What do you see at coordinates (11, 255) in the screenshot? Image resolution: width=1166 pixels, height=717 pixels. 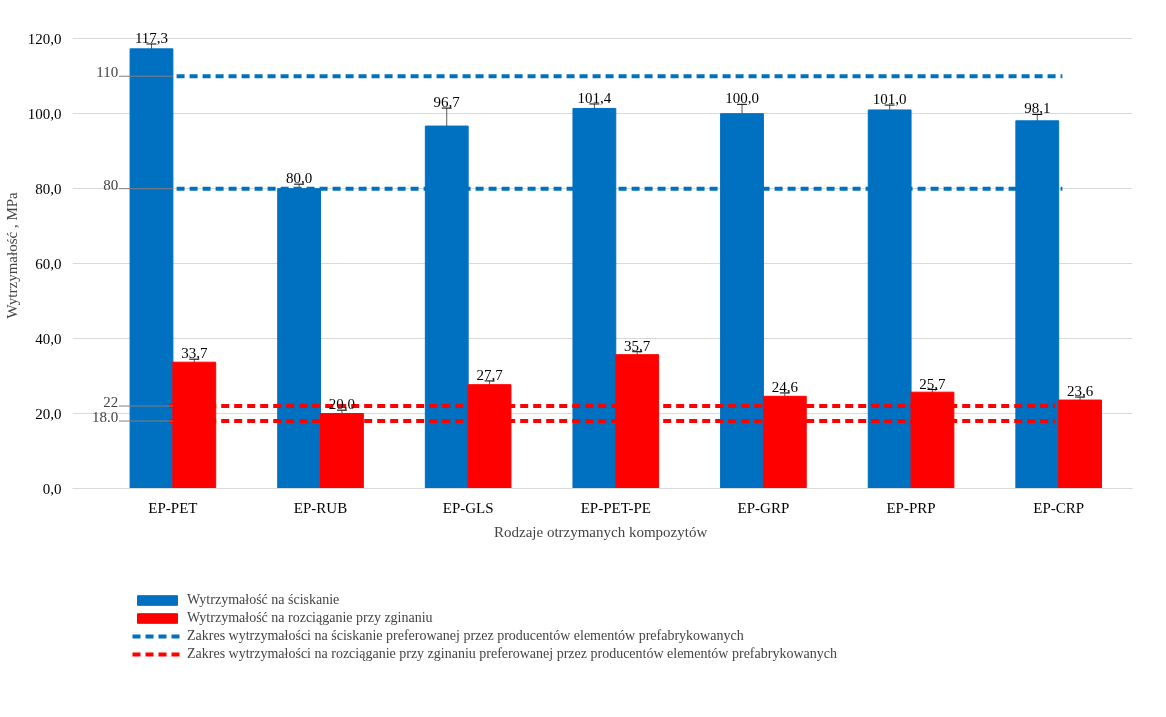 I see `y-axis-title: Wytrzymałość , MPa` at bounding box center [11, 255].